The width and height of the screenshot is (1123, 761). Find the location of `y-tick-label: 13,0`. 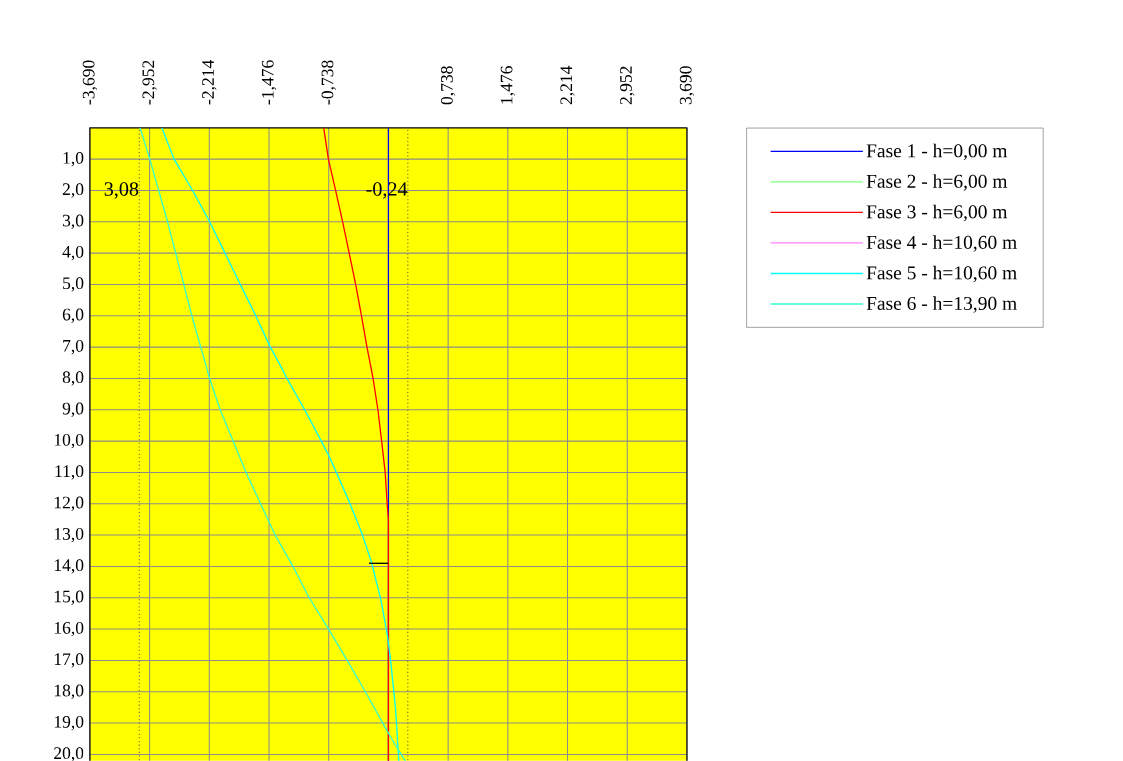

y-tick-label: 13,0 is located at coordinates (69, 535).